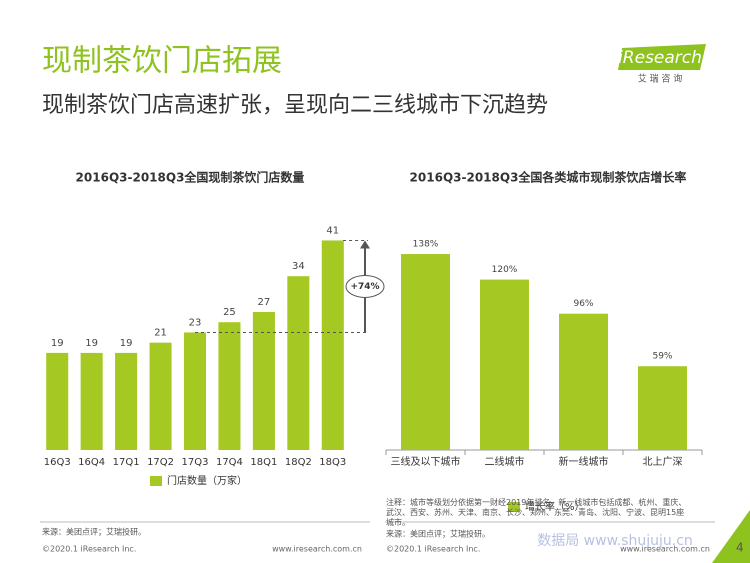 This screenshot has width=750, height=563. Describe the element at coordinates (555, 506) in the screenshot. I see `legend-label: 增长率（%）` at that location.